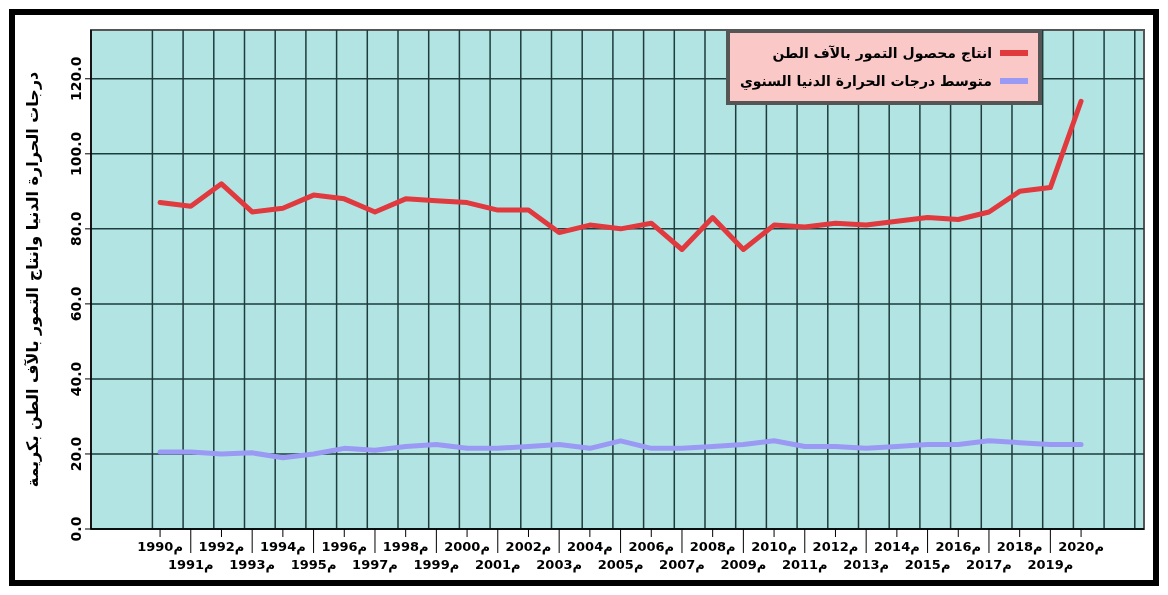 The image size is (1168, 595). What do you see at coordinates (1019, 547) in the screenshot?
I see `x-tick-label: 2018م` at bounding box center [1019, 547].